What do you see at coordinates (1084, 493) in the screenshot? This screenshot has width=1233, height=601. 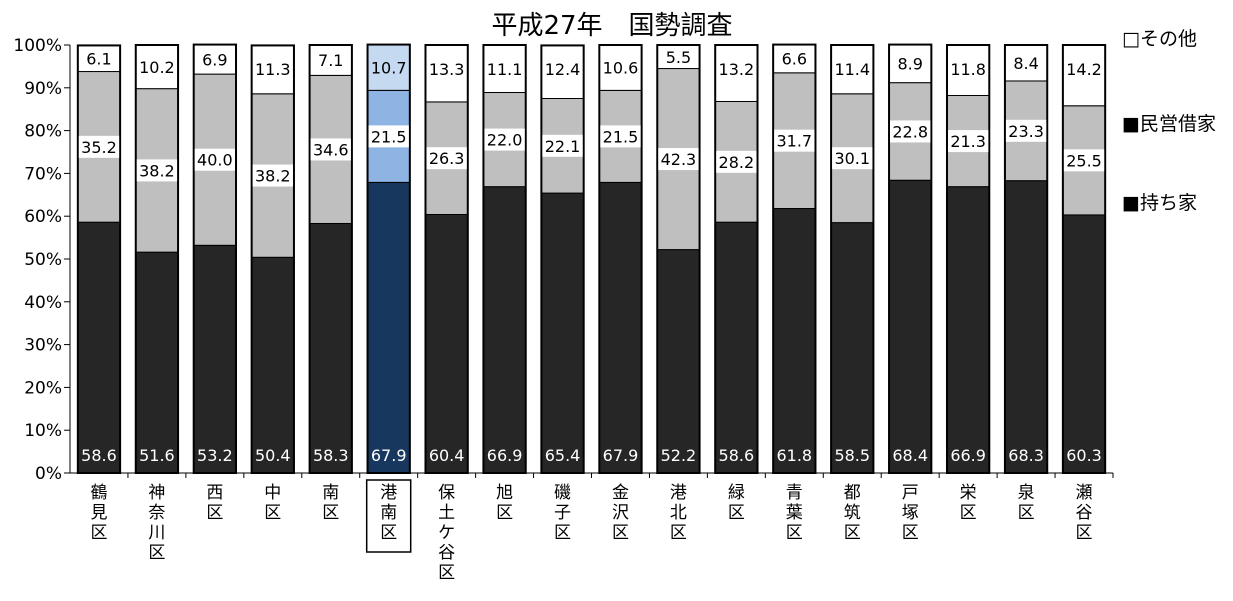 I see `x-tick-char: 瀬` at bounding box center [1084, 493].